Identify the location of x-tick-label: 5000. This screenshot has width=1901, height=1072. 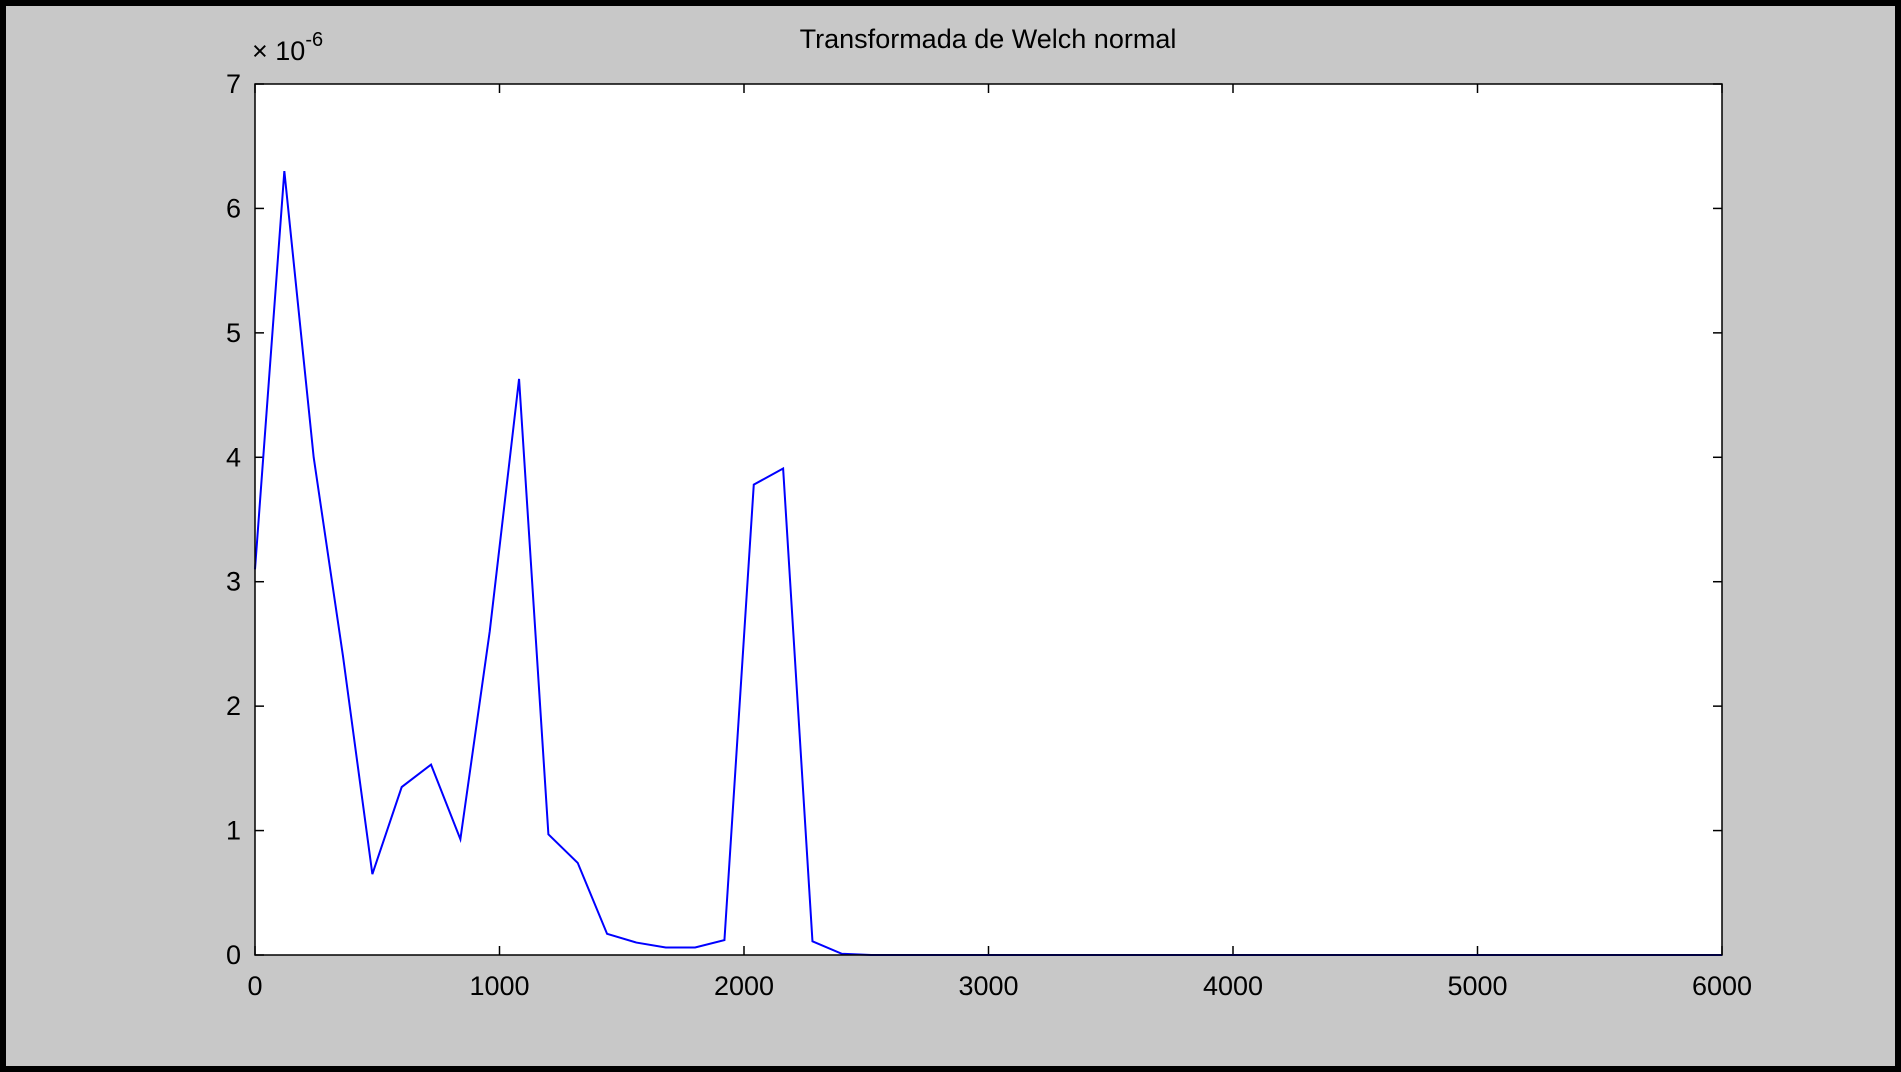
(1477, 986).